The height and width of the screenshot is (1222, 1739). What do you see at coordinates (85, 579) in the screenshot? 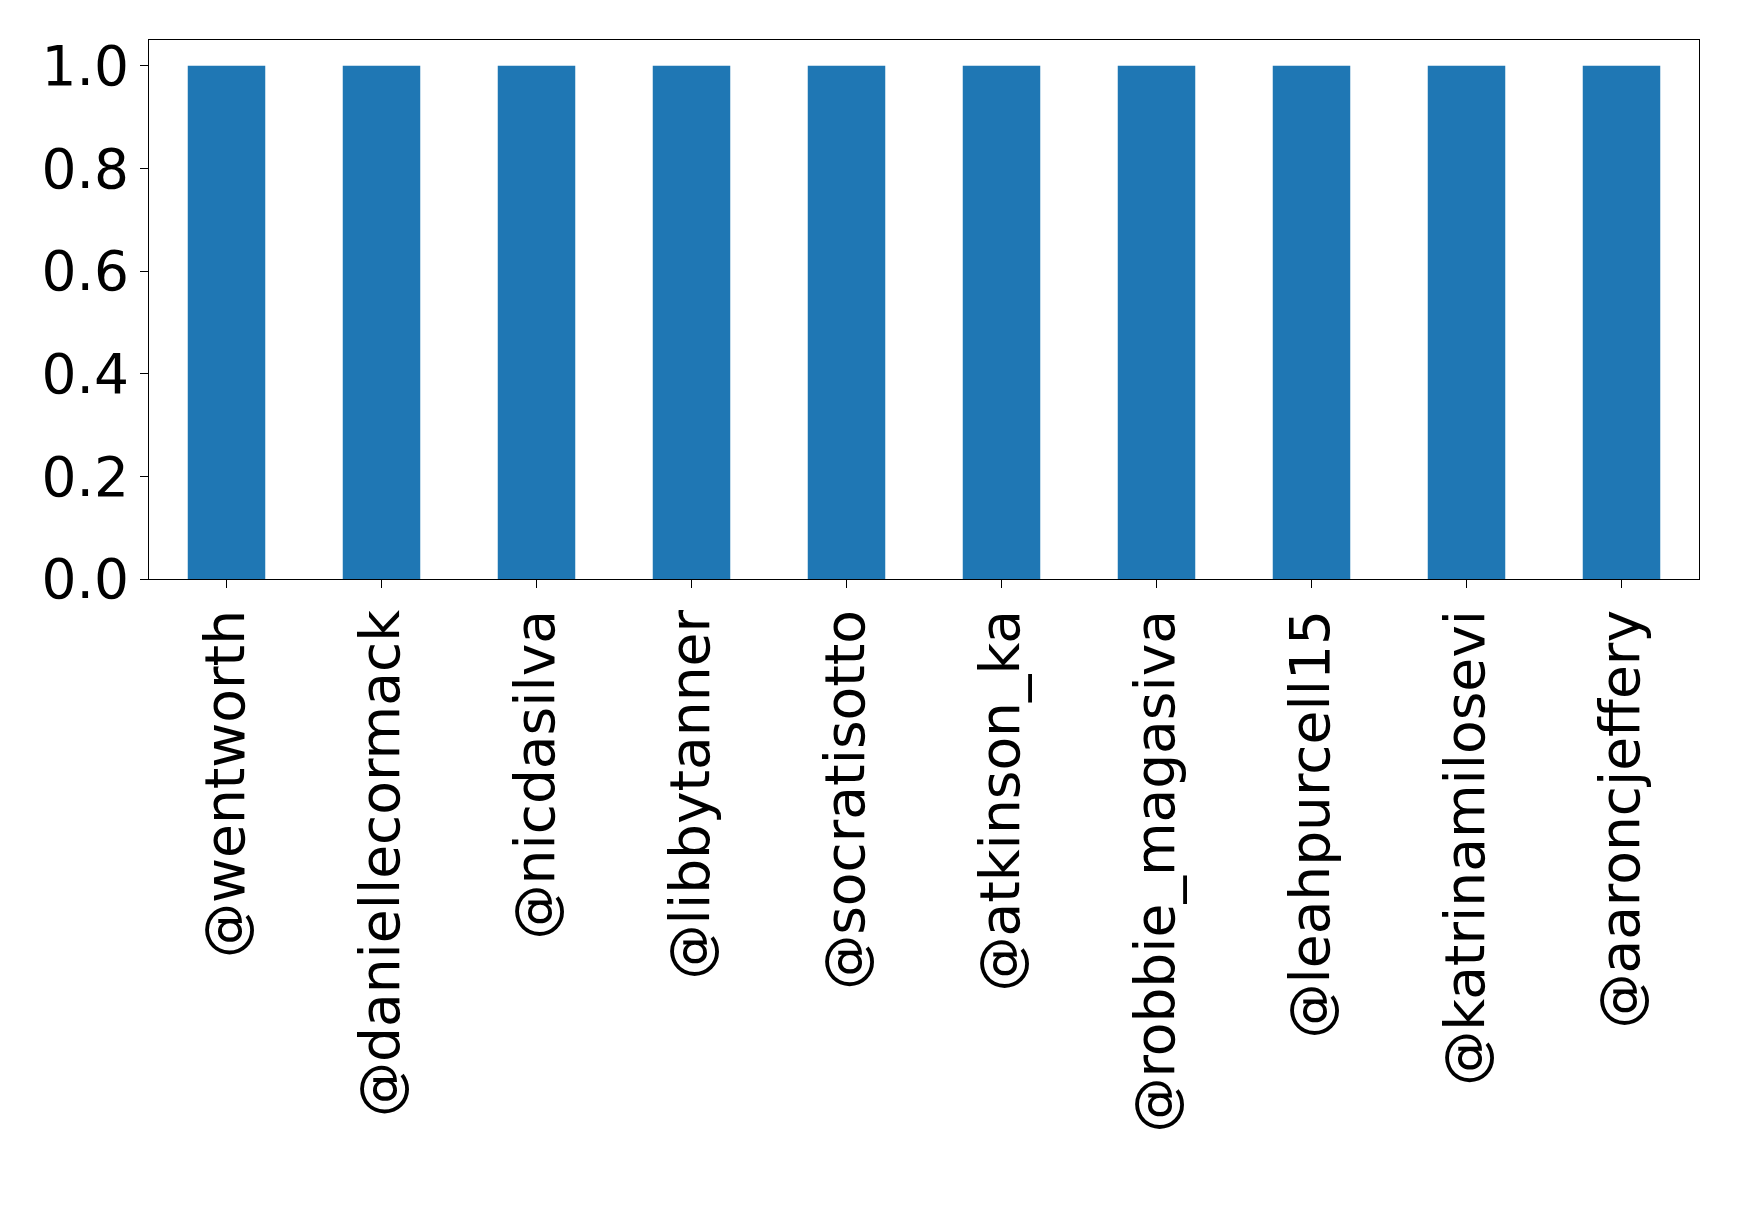
I see `y-tick-label: 0.0` at bounding box center [85, 579].